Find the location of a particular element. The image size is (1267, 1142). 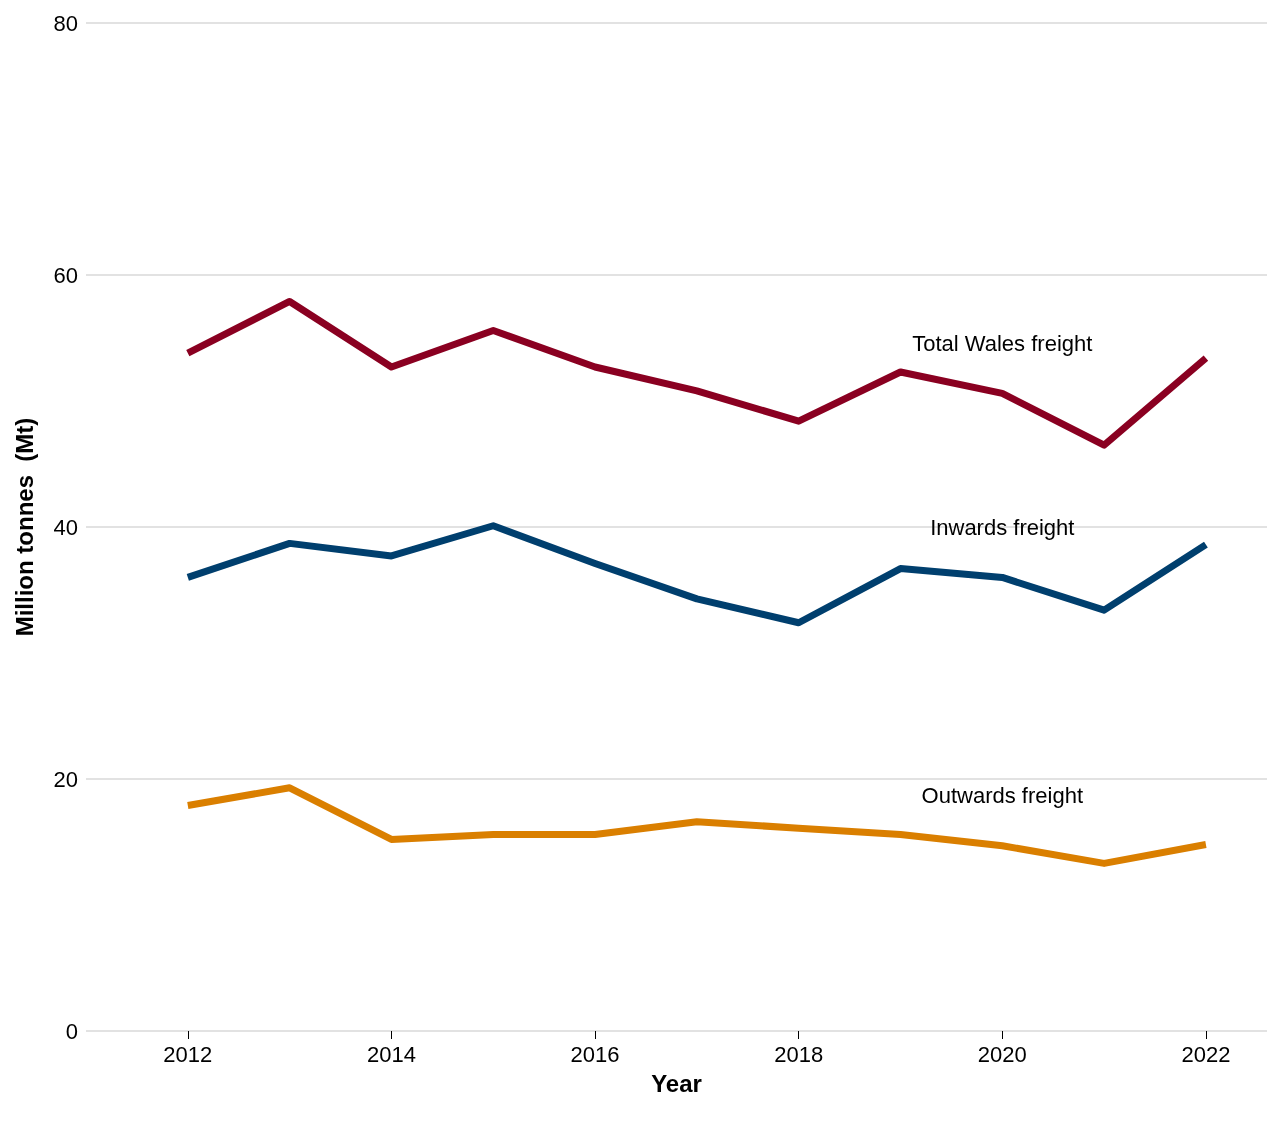

y-tick-label: 60 is located at coordinates (65, 275).